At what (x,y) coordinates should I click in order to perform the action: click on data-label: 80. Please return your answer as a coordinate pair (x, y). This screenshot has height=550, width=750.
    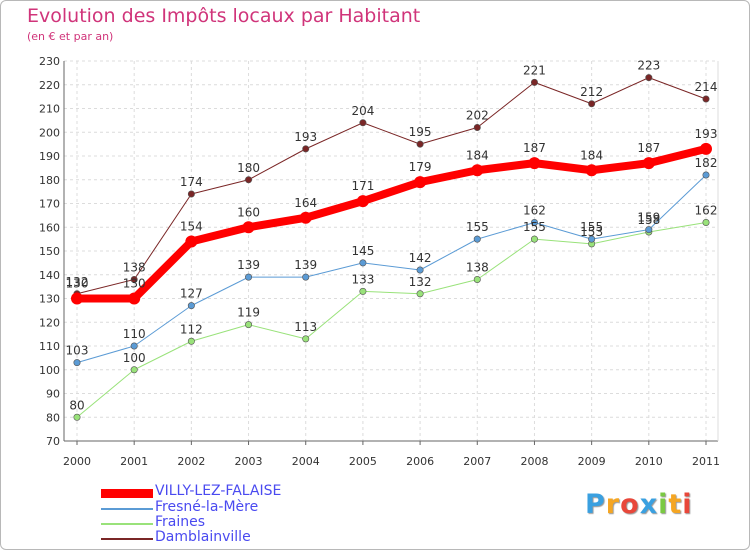
    Looking at the image, I should click on (76, 405).